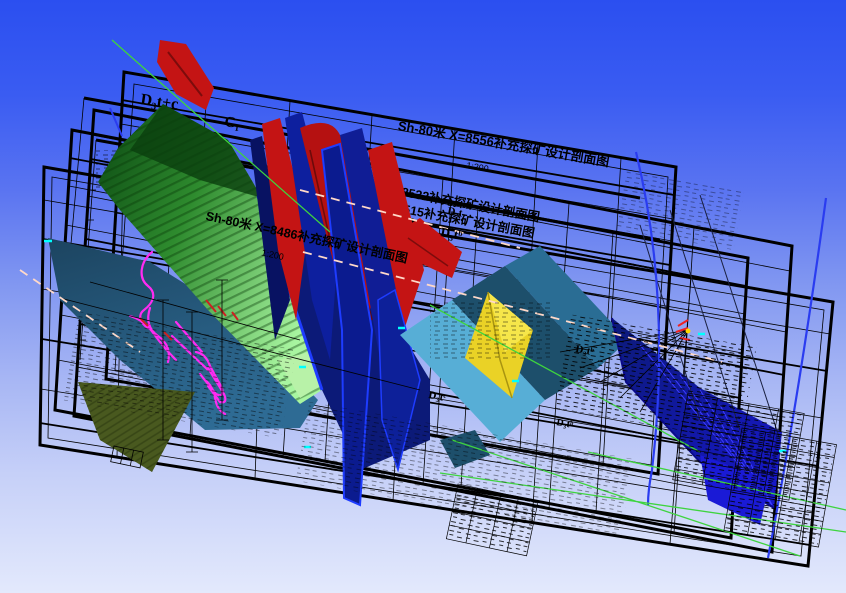 This screenshot has width=846, height=593. I want to click on strata-label-c1: C₁, so click(231, 123).